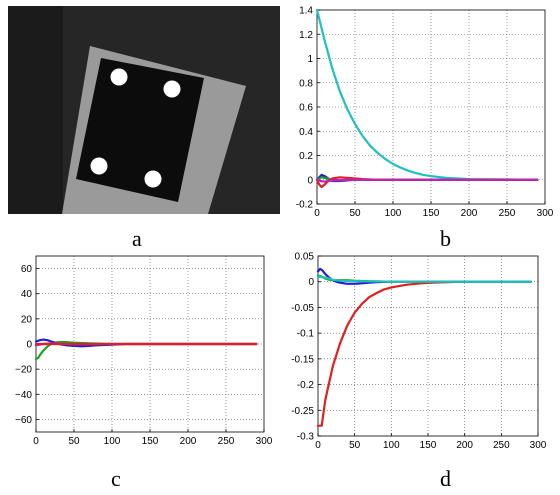 Image resolution: width=560 pixels, height=495 pixels. I want to click on chart-b-xtick-label-3: 150, so click(431, 213).